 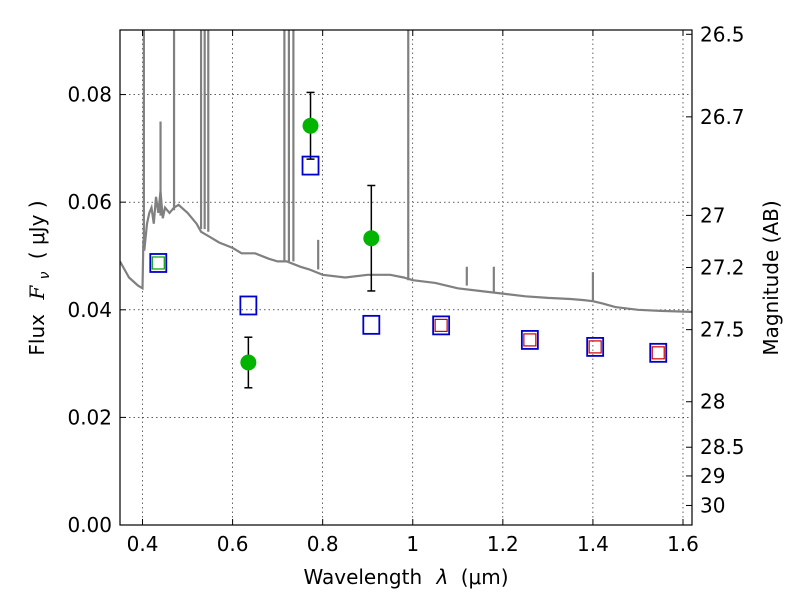 I want to click on y-axis-ticks: 0.00 0.02 0.04 0.06 0.08, so click(x=96, y=310).